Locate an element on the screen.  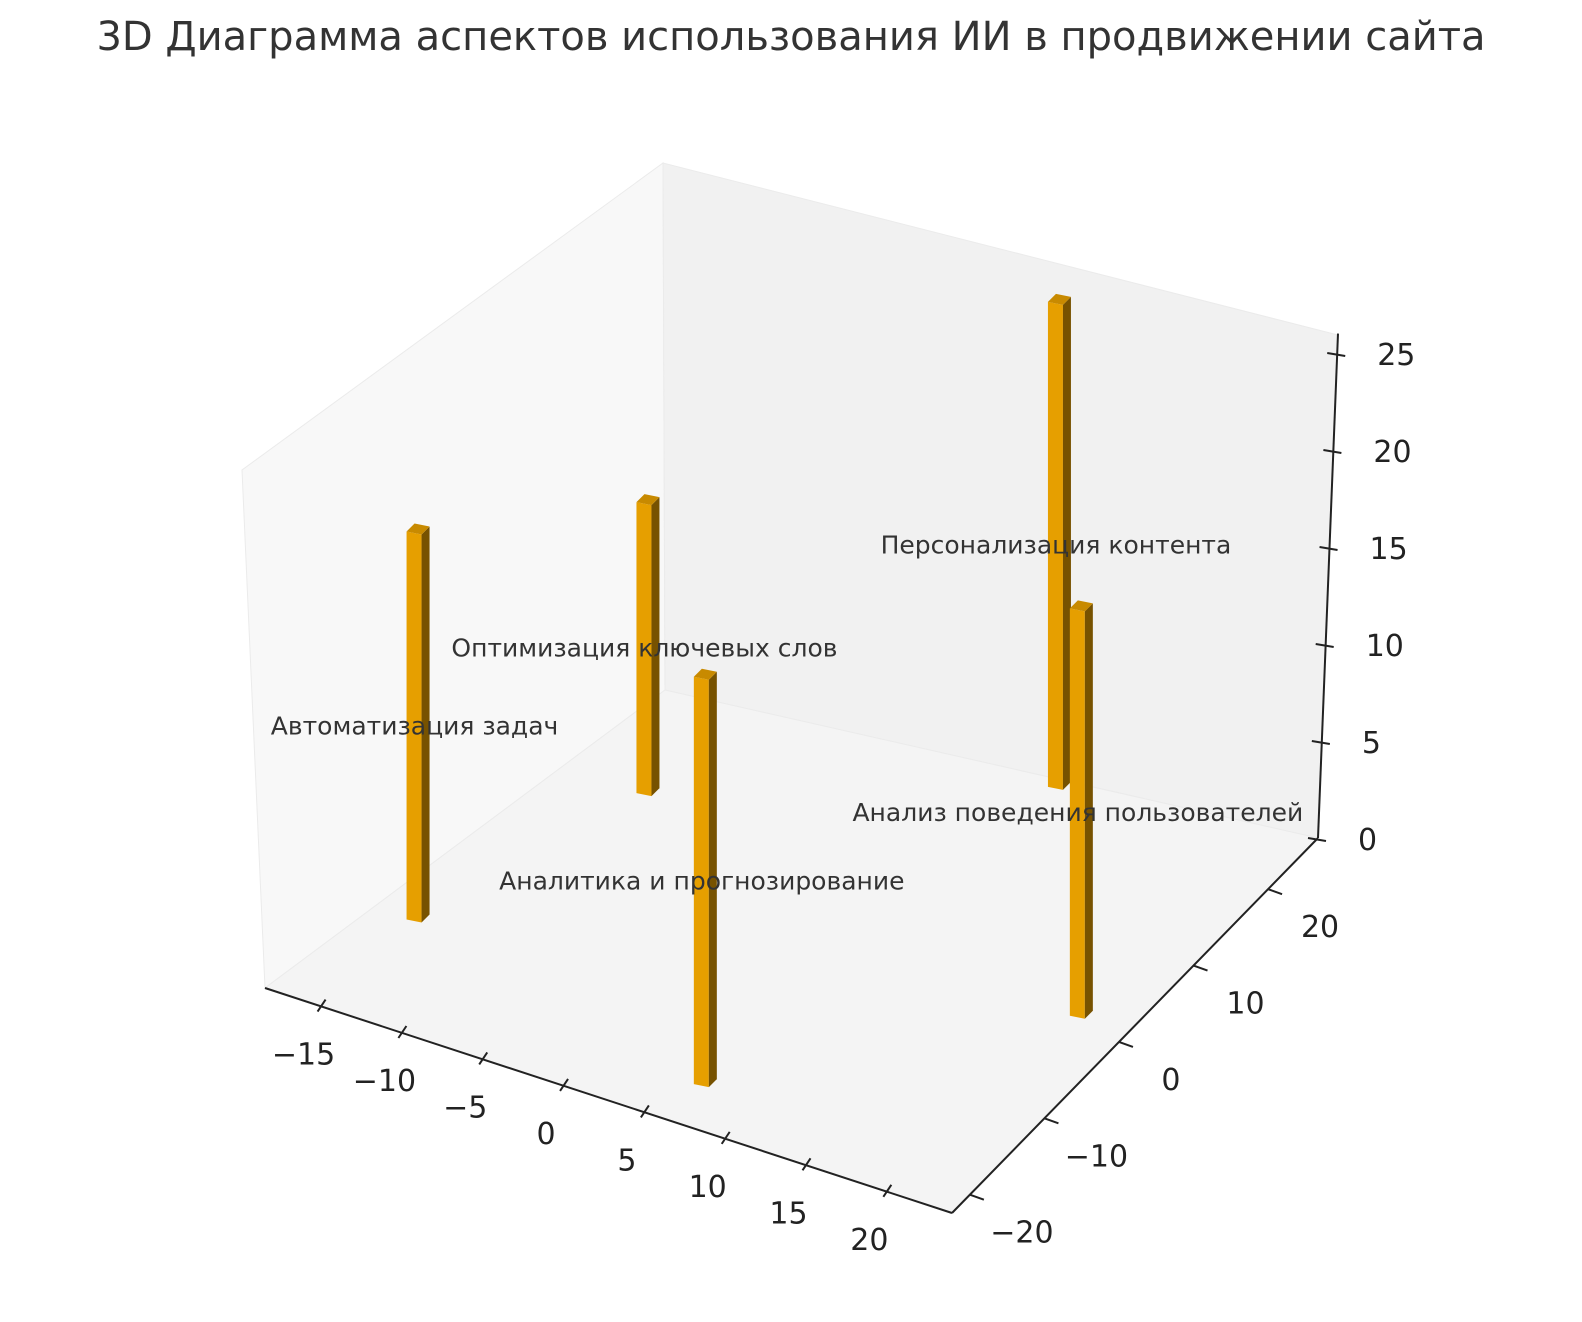
x-tick-label: −15 is located at coordinates (303, 1055).